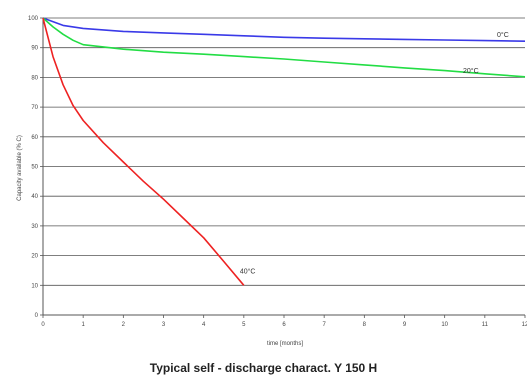 This screenshot has height=386, width=527. I want to click on series-label-2: 40°C, so click(248, 271).